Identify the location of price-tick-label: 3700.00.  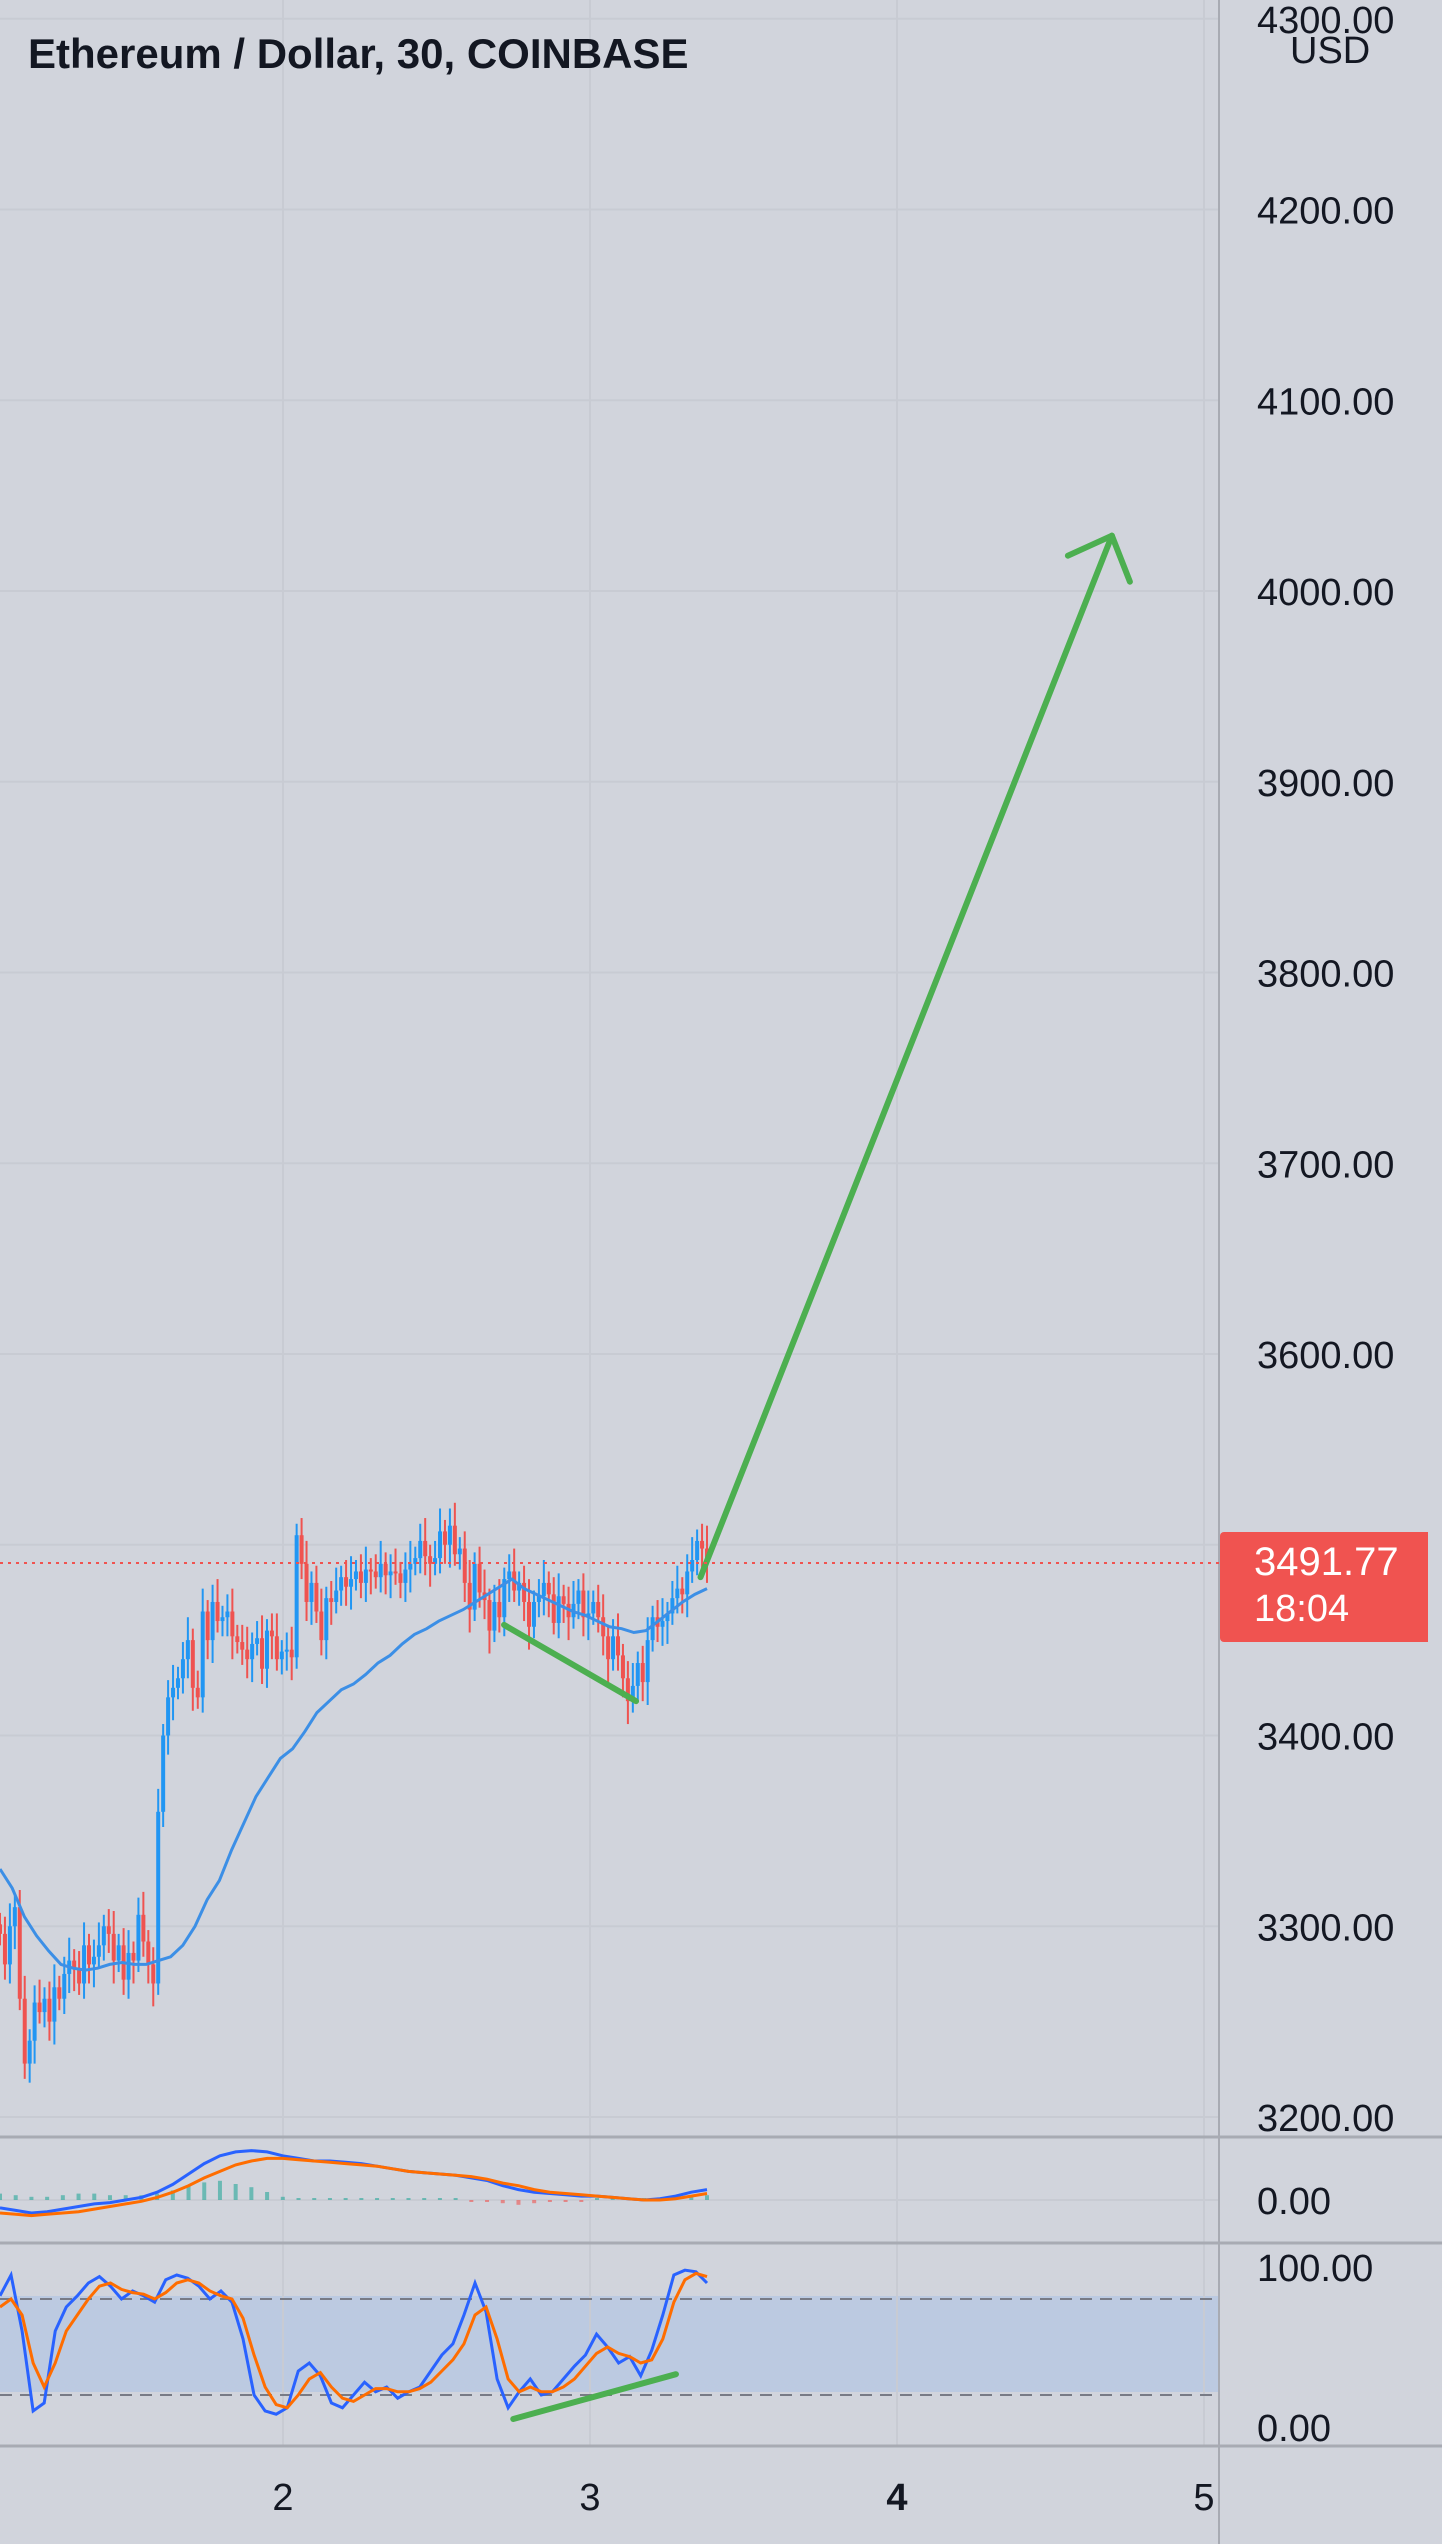
(1325, 1165).